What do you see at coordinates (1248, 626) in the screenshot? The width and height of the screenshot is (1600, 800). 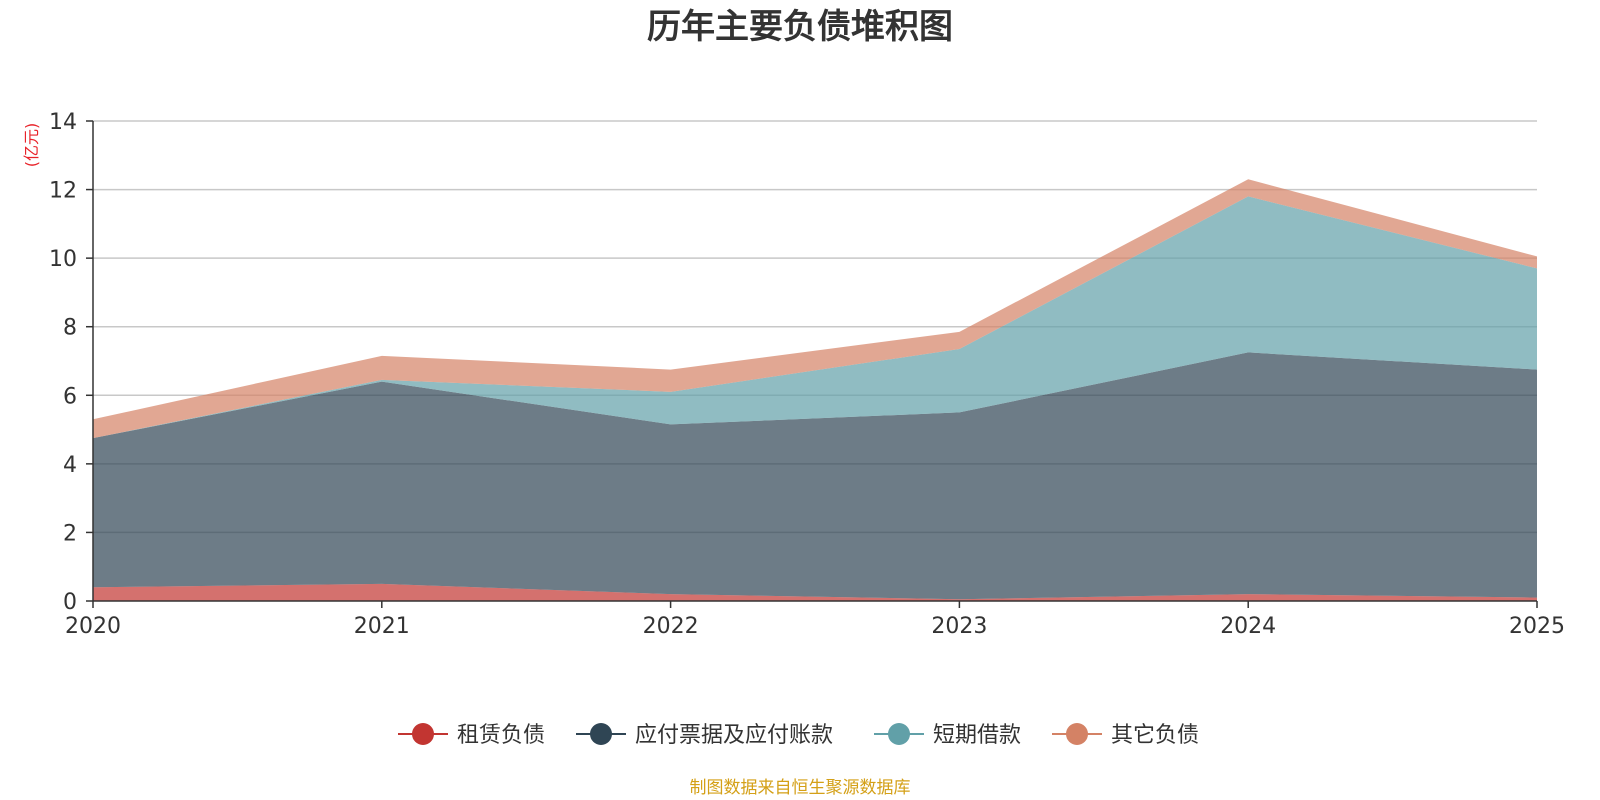 I see `x-tick-label: 2024` at bounding box center [1248, 626].